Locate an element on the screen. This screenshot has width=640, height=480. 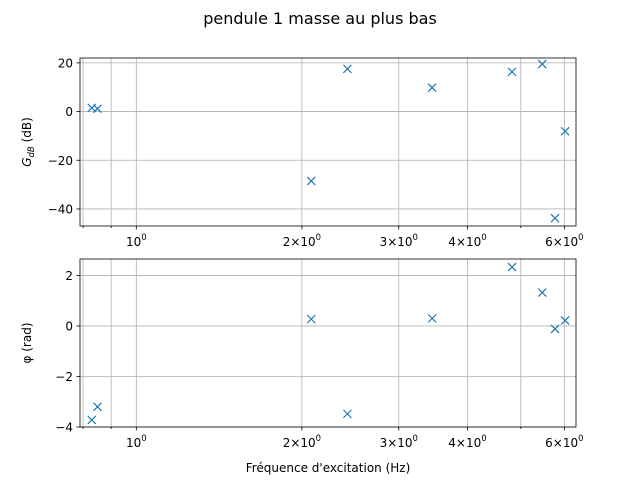
y-tick-label: −20 is located at coordinates (60, 161).